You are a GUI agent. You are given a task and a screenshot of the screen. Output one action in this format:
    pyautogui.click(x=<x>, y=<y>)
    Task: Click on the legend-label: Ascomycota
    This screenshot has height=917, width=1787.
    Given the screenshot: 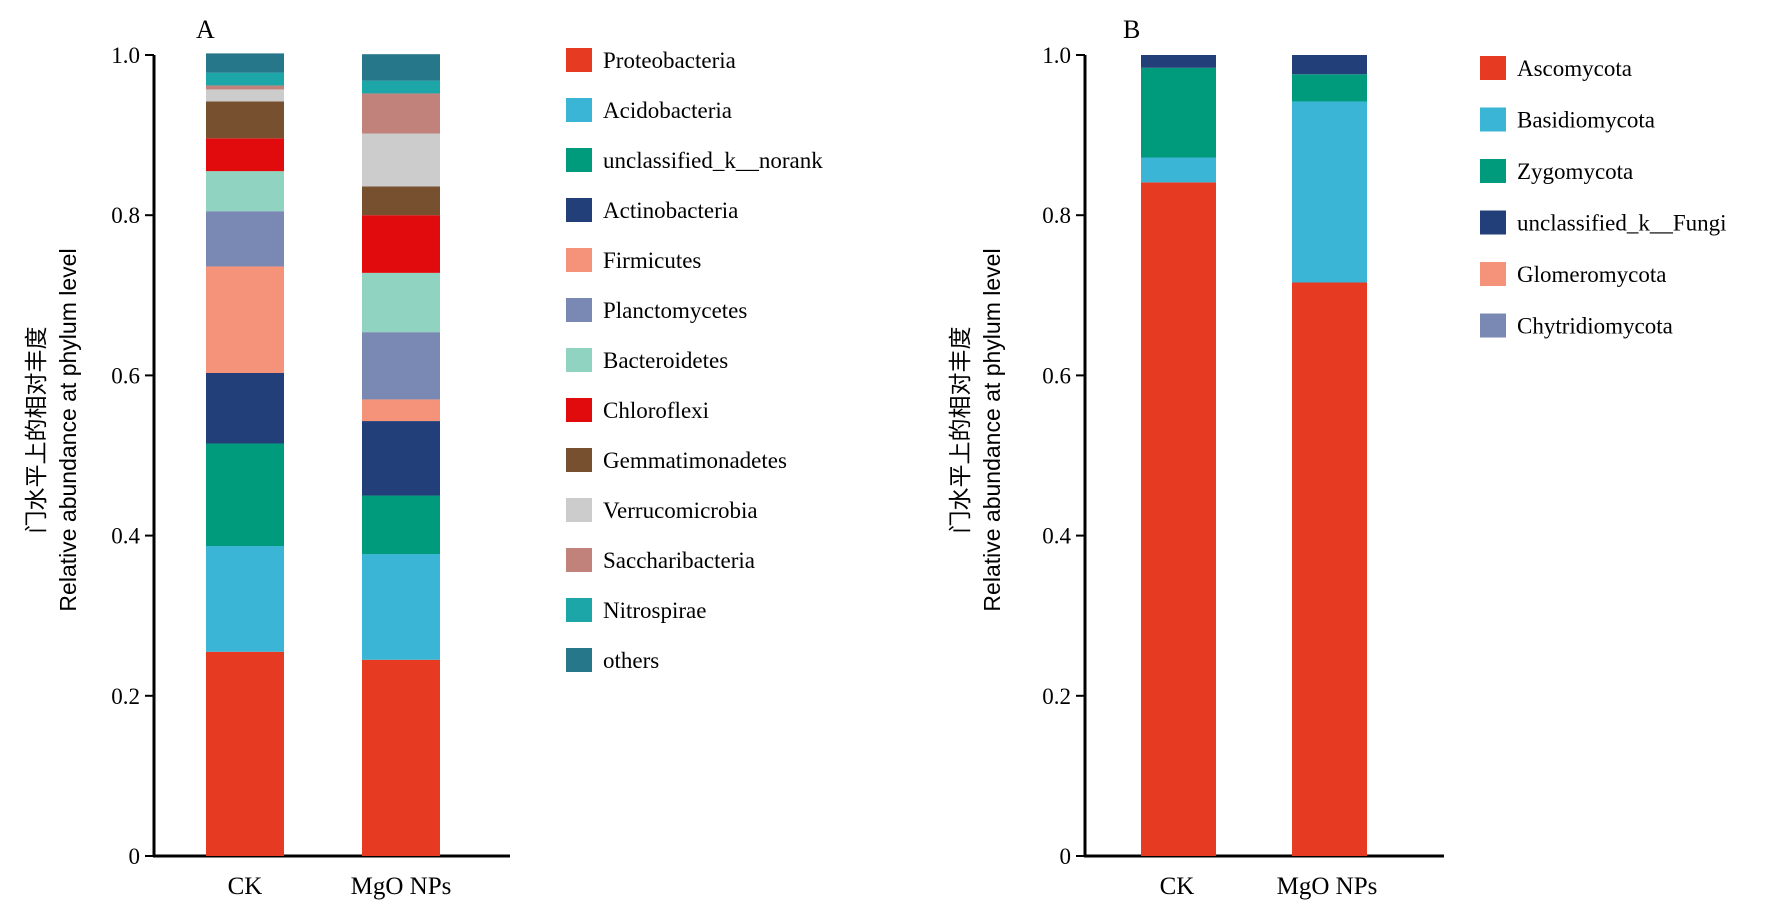 What is the action you would take?
    pyautogui.click(x=1574, y=68)
    